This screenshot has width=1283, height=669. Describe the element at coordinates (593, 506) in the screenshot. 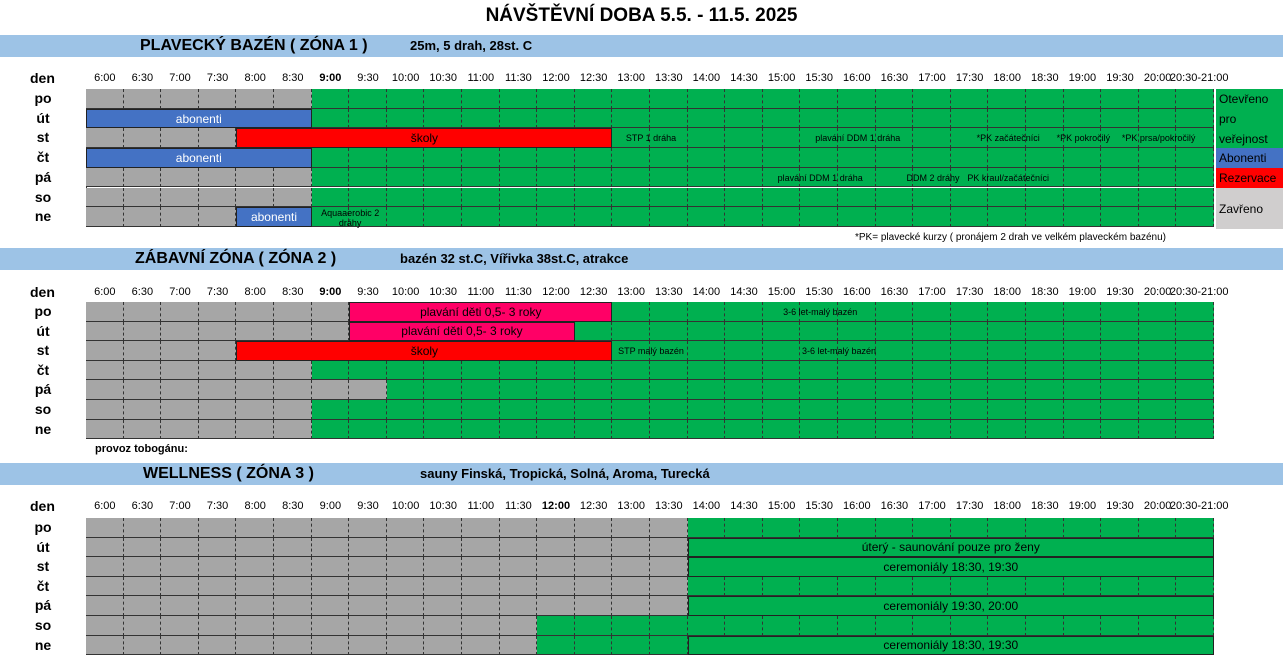

I see `time-label: 12:30` at that location.